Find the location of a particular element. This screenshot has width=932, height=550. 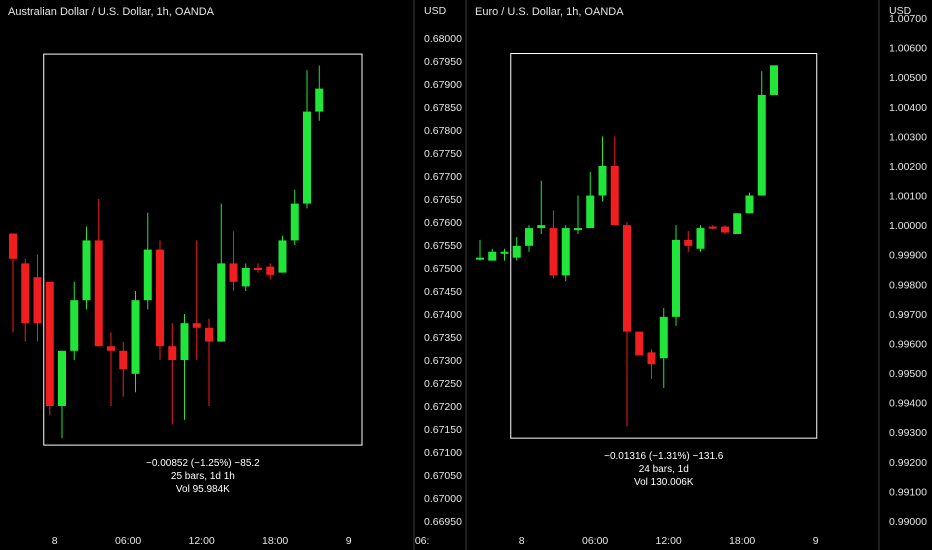

audusd-range-stat: 25 bars, 1d 1h is located at coordinates (203, 476).